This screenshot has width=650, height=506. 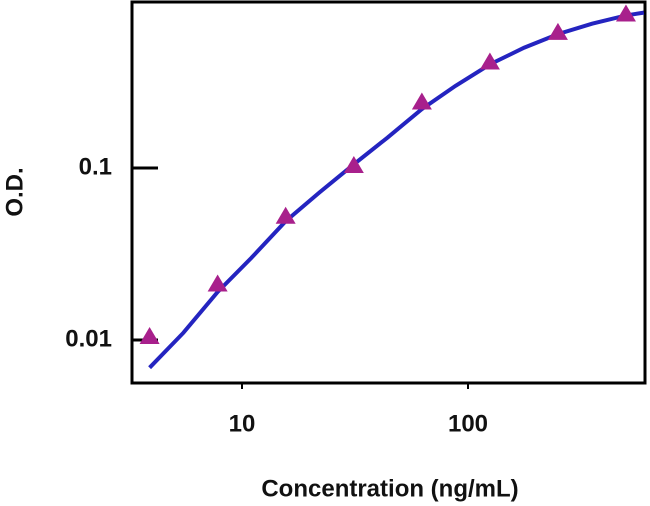 I want to click on x-axis-label: Concentration (ng/mL), so click(x=389, y=488).